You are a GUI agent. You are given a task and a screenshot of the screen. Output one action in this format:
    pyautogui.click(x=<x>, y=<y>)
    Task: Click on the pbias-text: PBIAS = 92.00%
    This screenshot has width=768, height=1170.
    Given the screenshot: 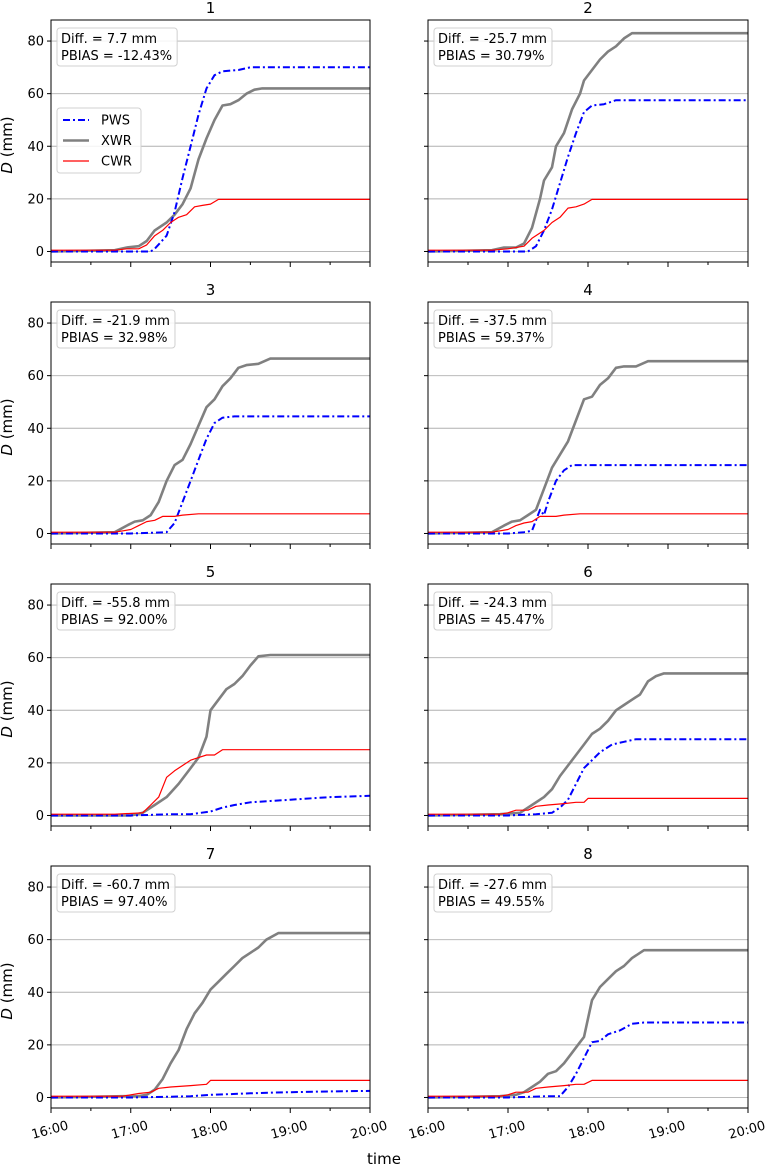 What is the action you would take?
    pyautogui.click(x=114, y=620)
    